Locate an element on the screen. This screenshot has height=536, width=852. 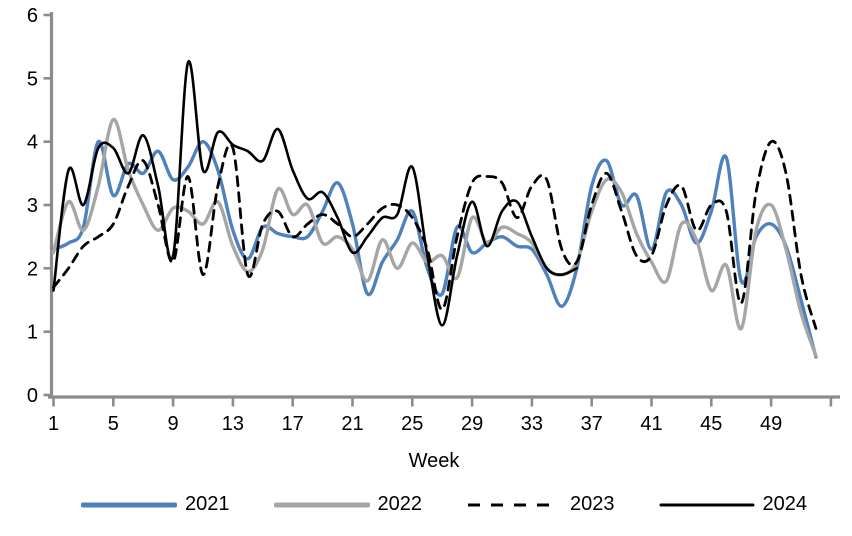
x-tick-label: 5 is located at coordinates (113, 424).